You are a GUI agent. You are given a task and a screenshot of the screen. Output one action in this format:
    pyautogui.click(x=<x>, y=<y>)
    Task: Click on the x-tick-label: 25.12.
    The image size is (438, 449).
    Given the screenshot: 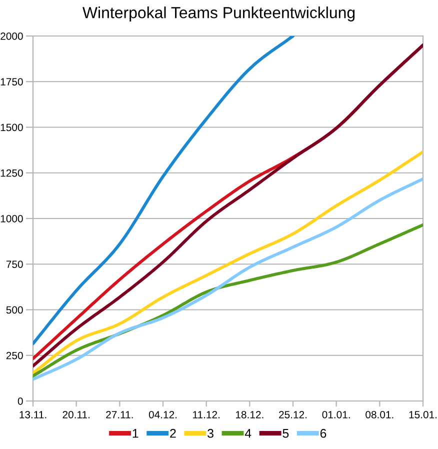 What is the action you would take?
    pyautogui.click(x=293, y=414)
    